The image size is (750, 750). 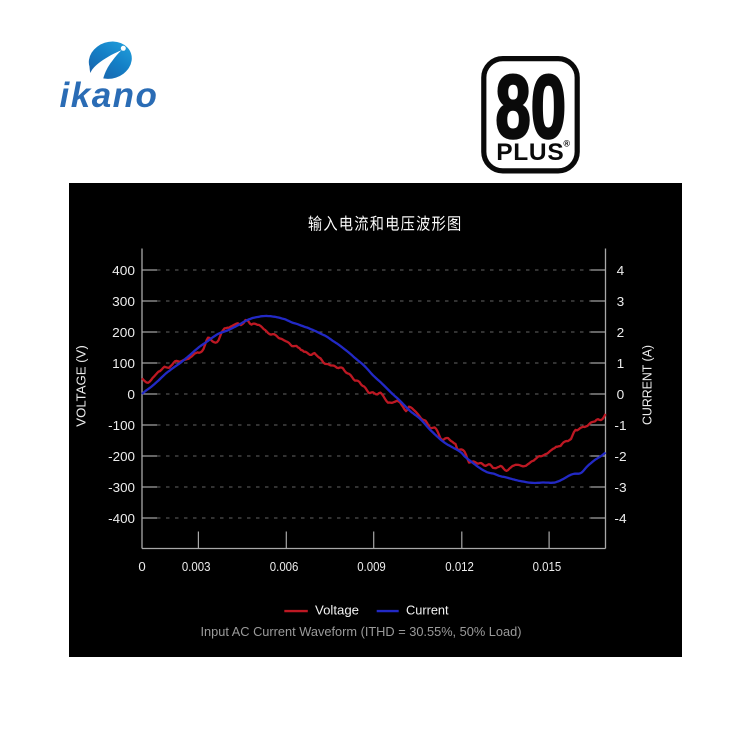 I want to click on svg-text: -4, so click(x=620, y=518).